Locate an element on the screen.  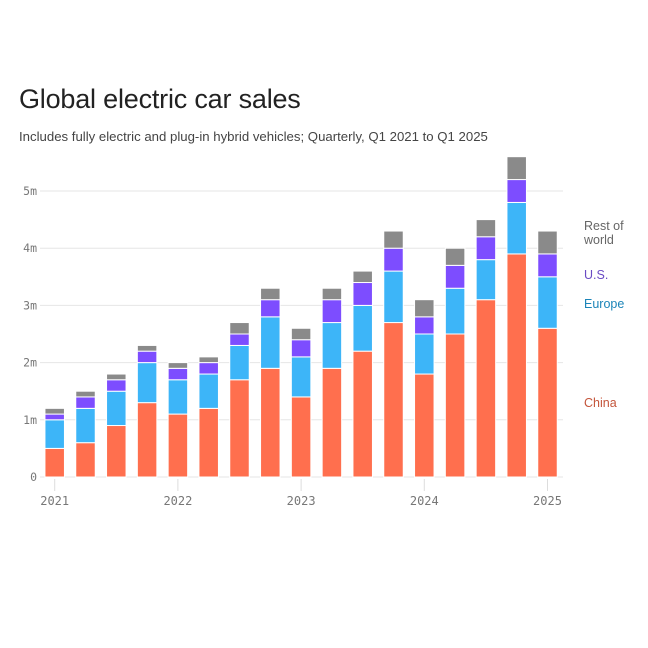
legend-label-us: U.S. is located at coordinates (596, 275).